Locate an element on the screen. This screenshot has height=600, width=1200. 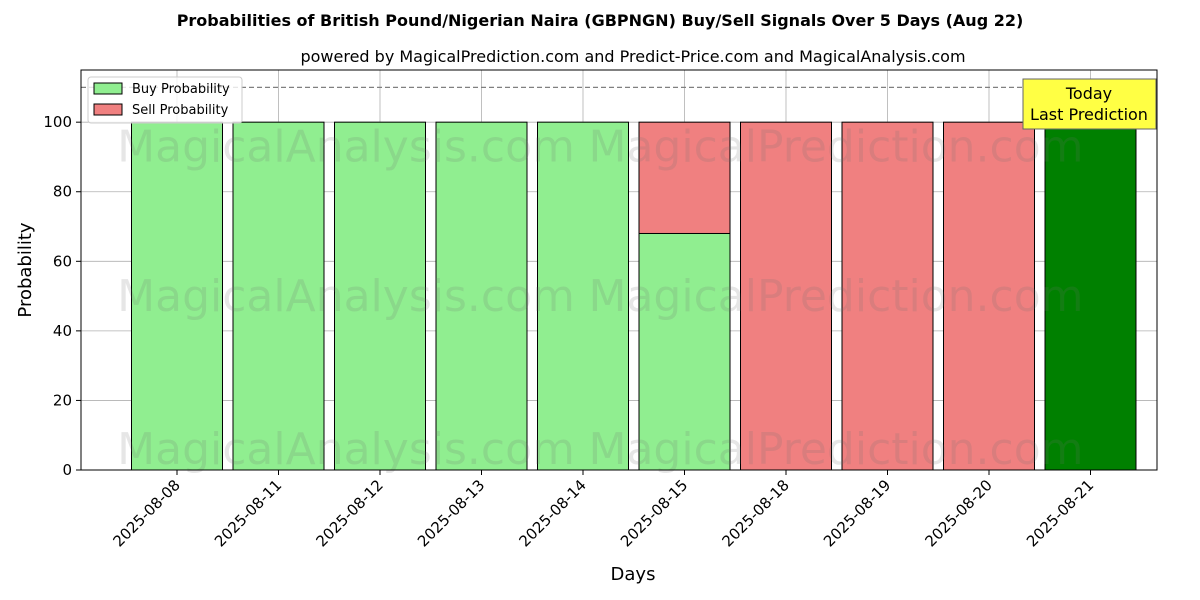
y-tick-label: 20 is located at coordinates (62, 400).